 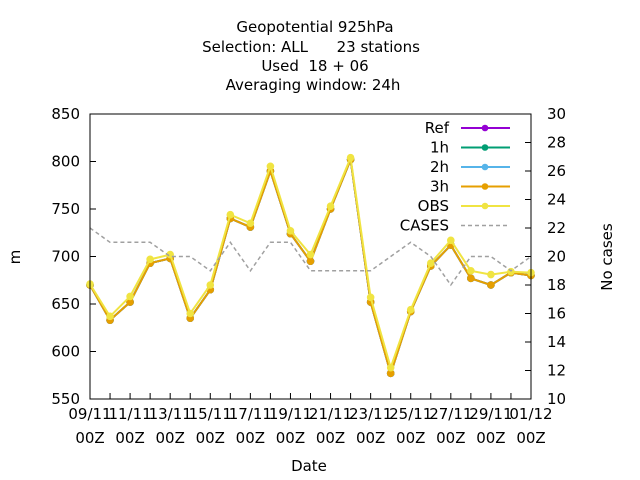 What do you see at coordinates (250, 414) in the screenshot?
I see `x-tick-label: 17/11` at bounding box center [250, 414].